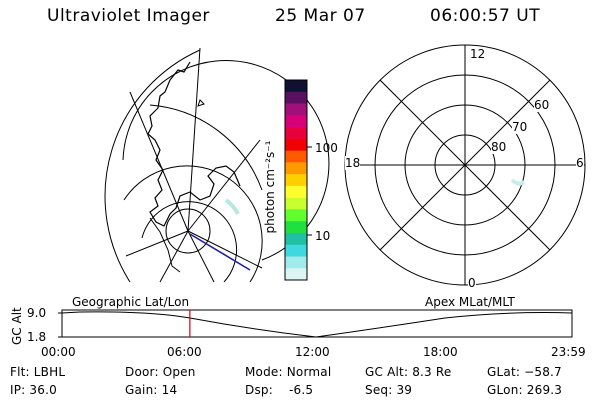  Describe the element at coordinates (408, 372) in the screenshot. I see `gc-alt-status: GC Alt: 8.3 Re` at that location.